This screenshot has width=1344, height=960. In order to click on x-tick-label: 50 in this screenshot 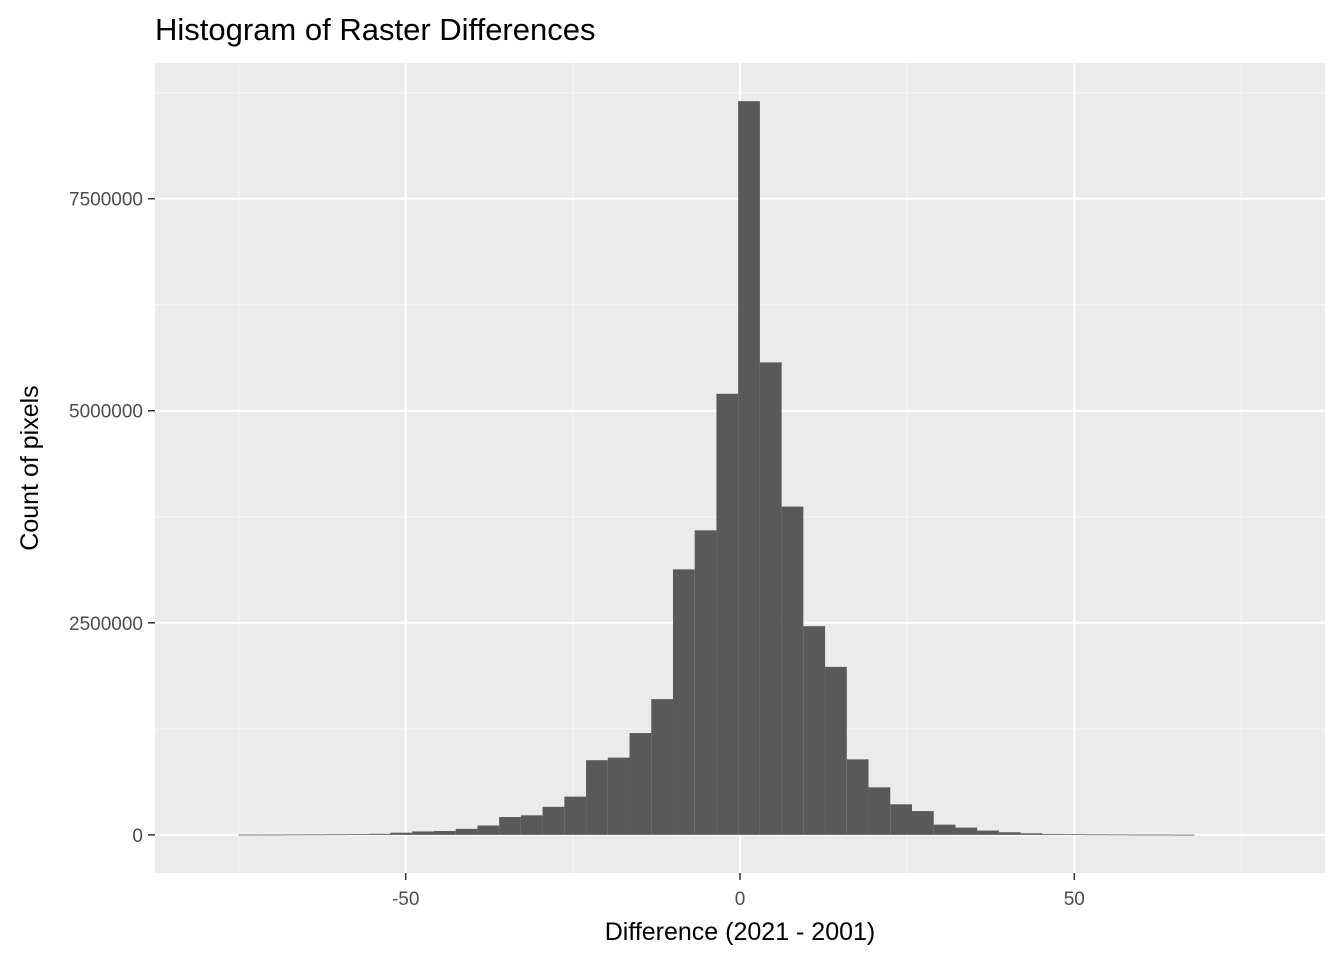, I will do `click(1074, 899)`.